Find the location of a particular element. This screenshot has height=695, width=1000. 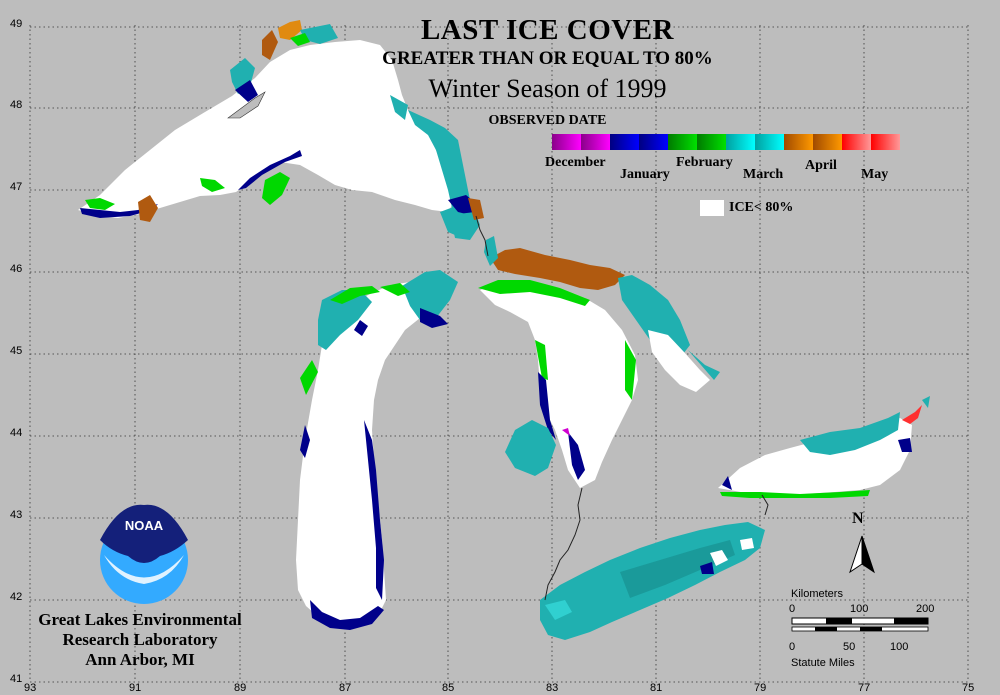

lake-michigan is located at coordinates (377, 450).